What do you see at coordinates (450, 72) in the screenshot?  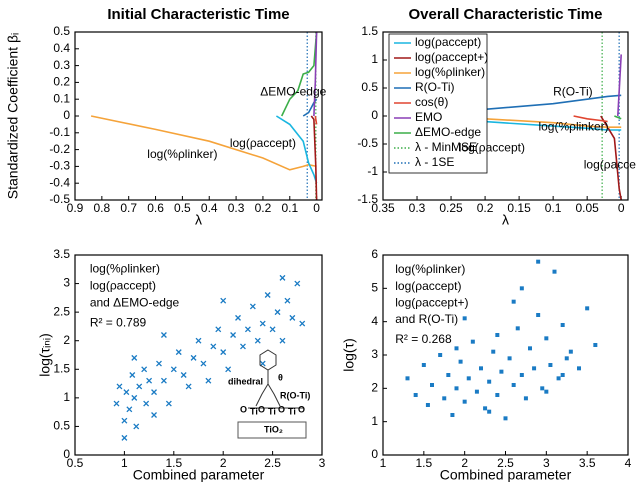 I see `legend-label: log(%ρlinker)` at bounding box center [450, 72].